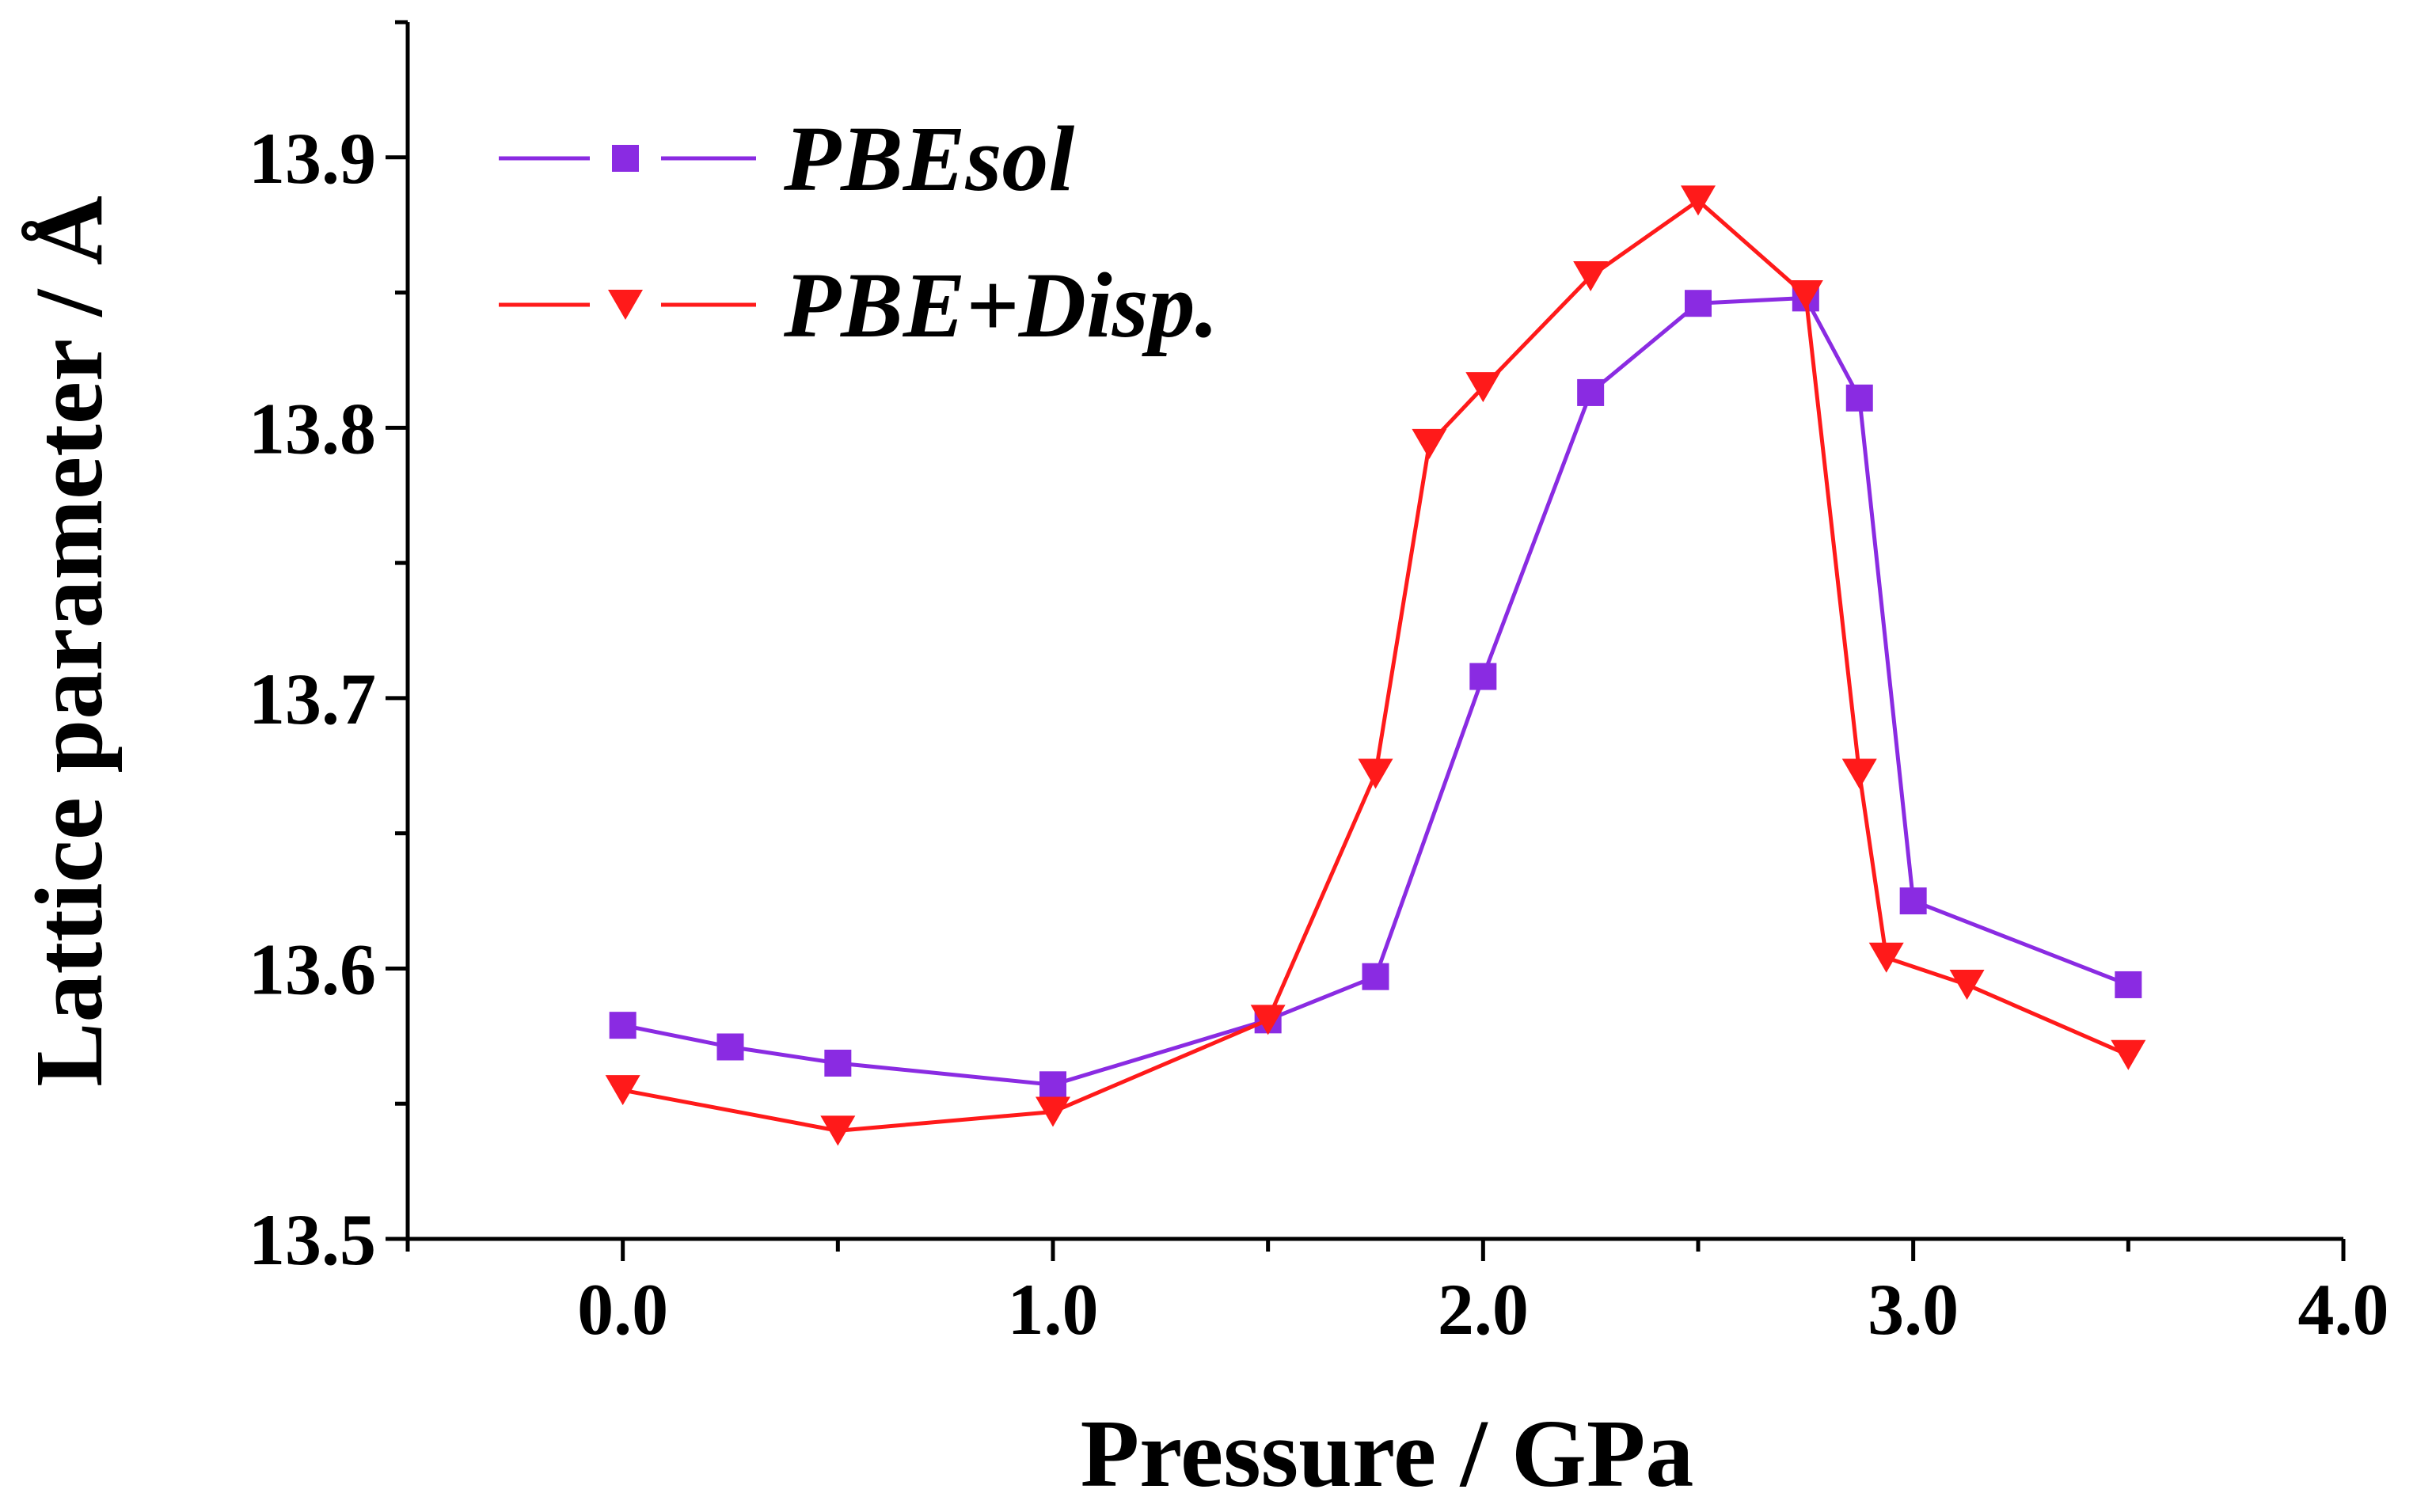  I want to click on legend-label-pbesol: PBEsol, so click(928, 159).